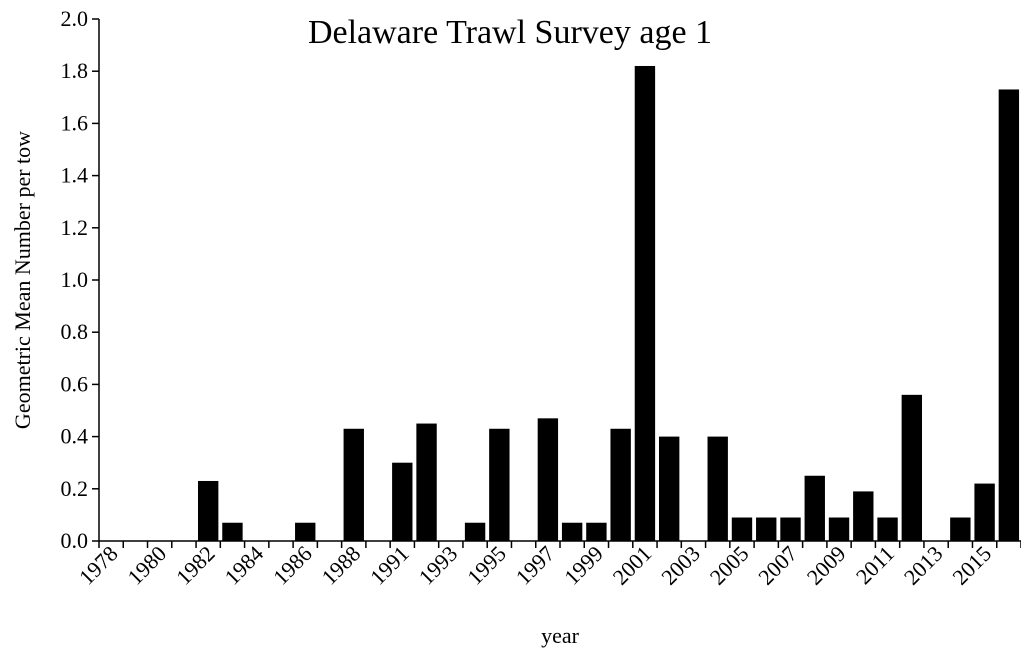 The height and width of the screenshot is (656, 1021). What do you see at coordinates (75, 331) in the screenshot?
I see `y-tick-label: 0.8` at bounding box center [75, 331].